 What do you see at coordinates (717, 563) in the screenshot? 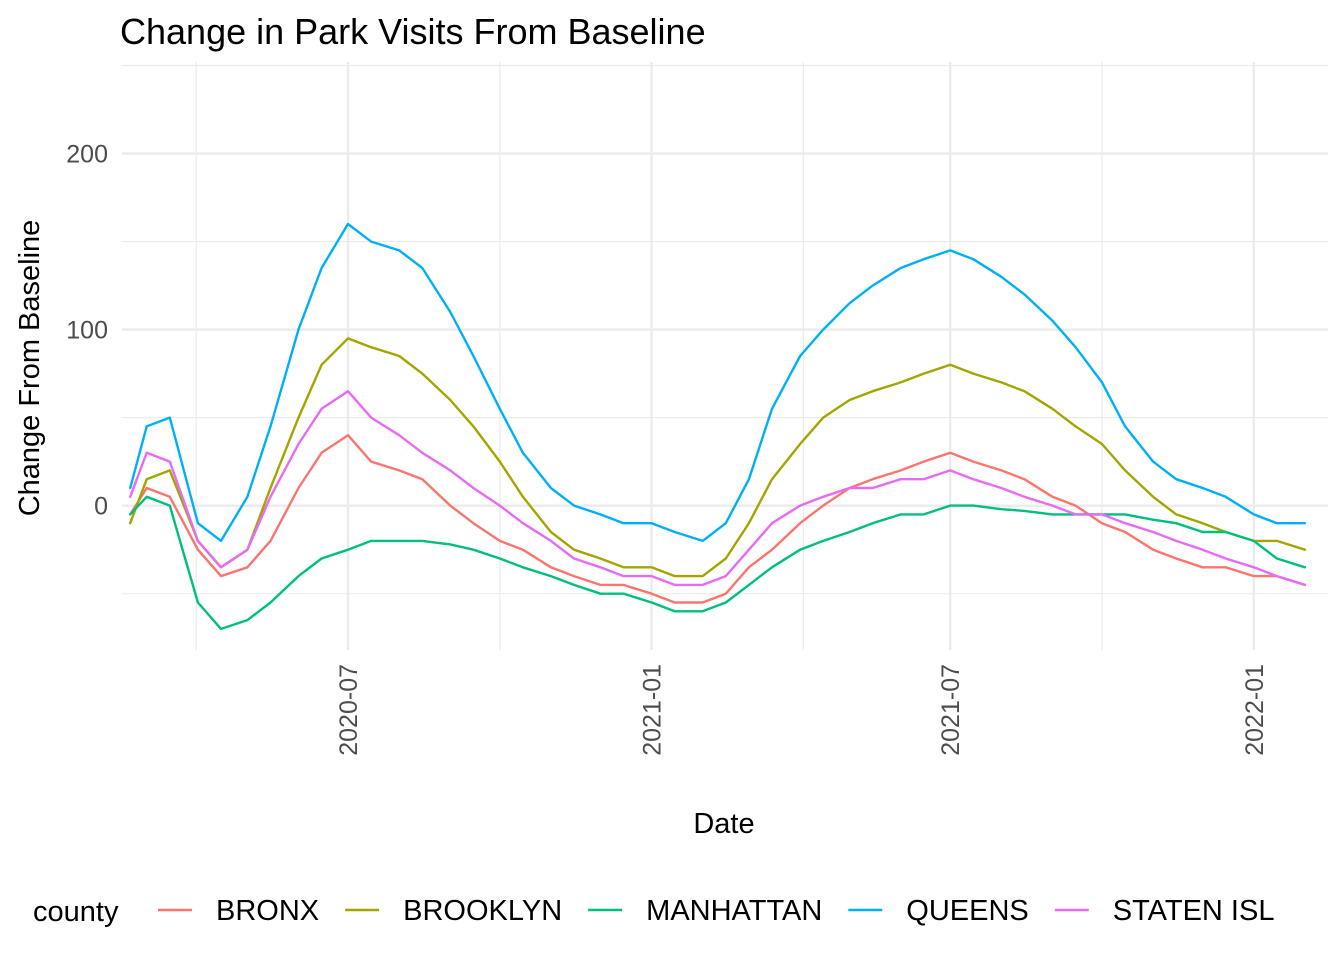
I see `series-line-manhattan` at bounding box center [717, 563].